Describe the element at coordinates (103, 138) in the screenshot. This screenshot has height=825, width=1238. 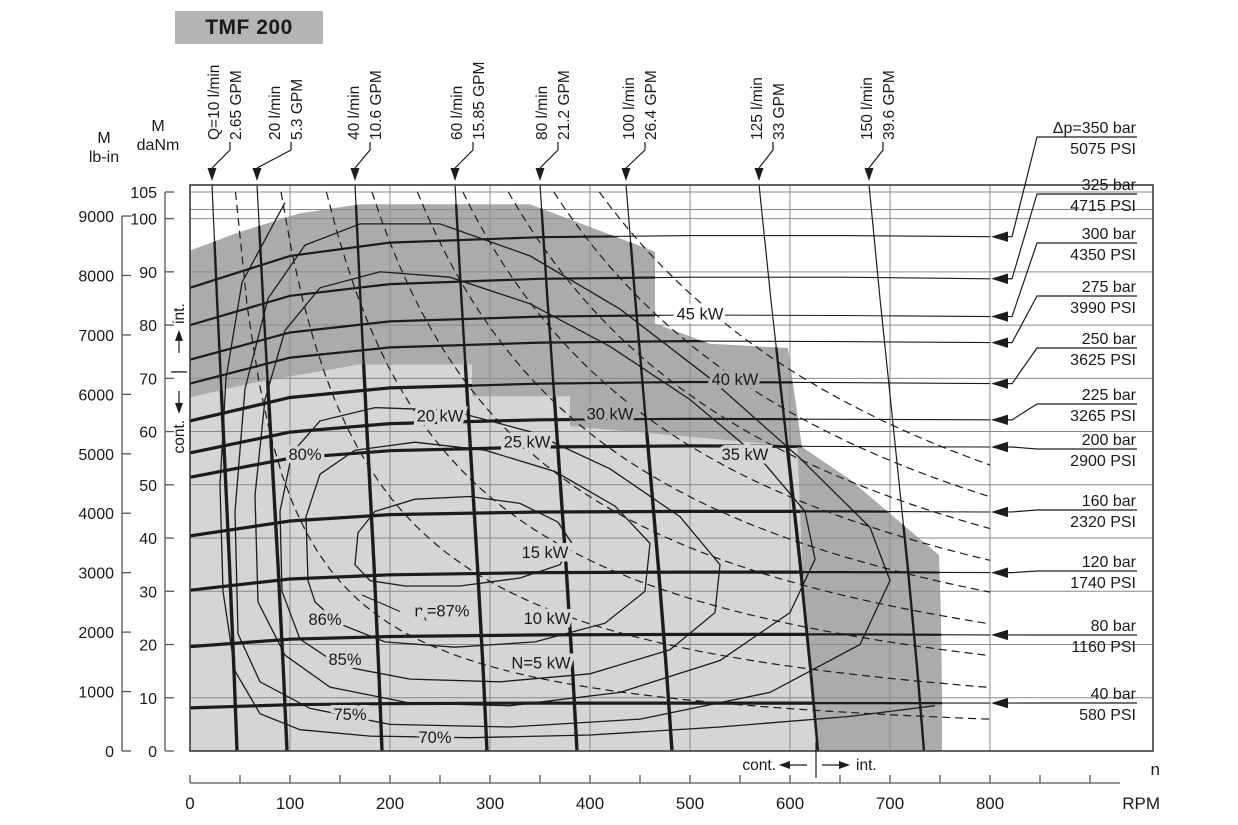
I see `lbin-axis-title: M` at that location.